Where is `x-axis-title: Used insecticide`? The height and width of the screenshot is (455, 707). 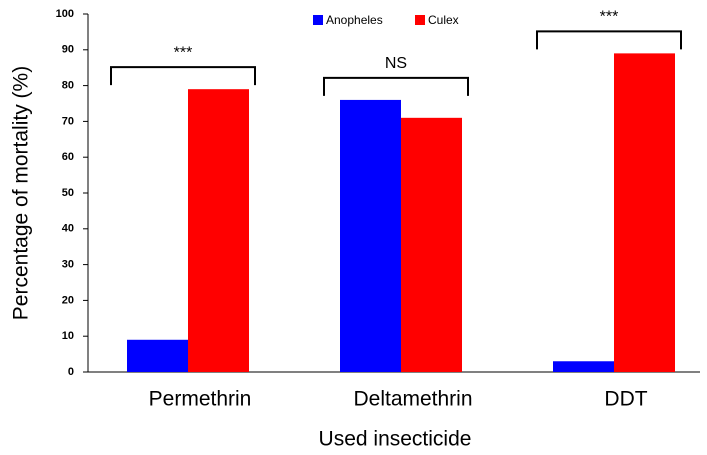 x-axis-title: Used insecticide is located at coordinates (395, 439).